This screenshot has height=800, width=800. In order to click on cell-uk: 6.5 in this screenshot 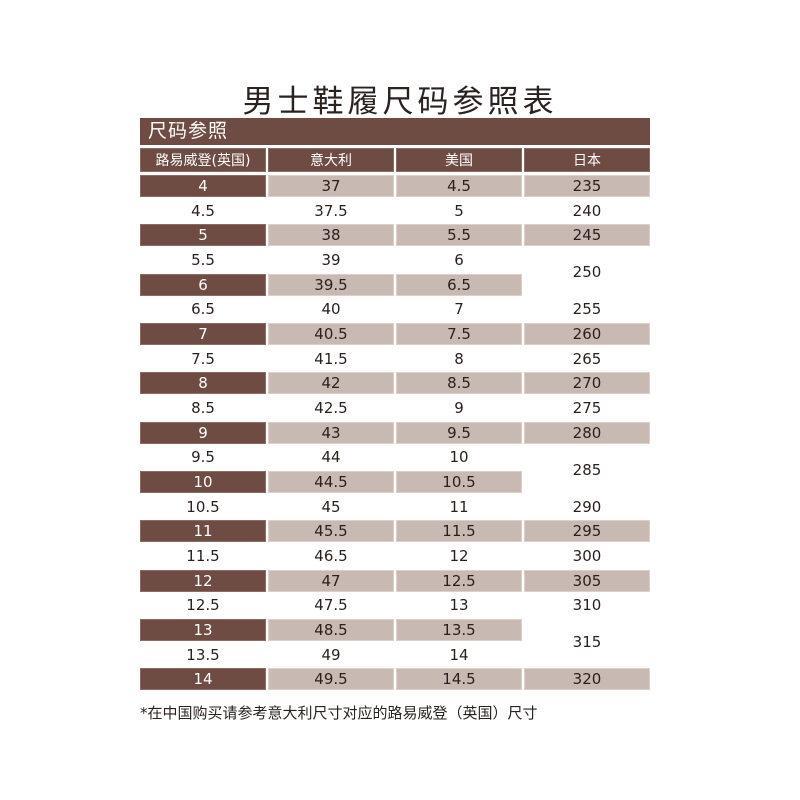, I will do `click(203, 309)`.